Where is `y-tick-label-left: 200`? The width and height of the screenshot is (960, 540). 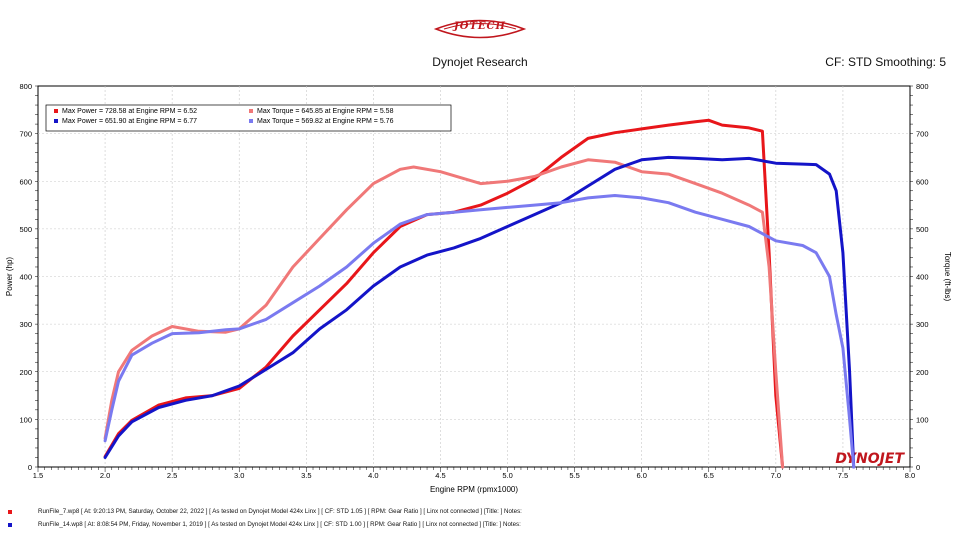
y-tick-label-left: 200 is located at coordinates (25, 372).